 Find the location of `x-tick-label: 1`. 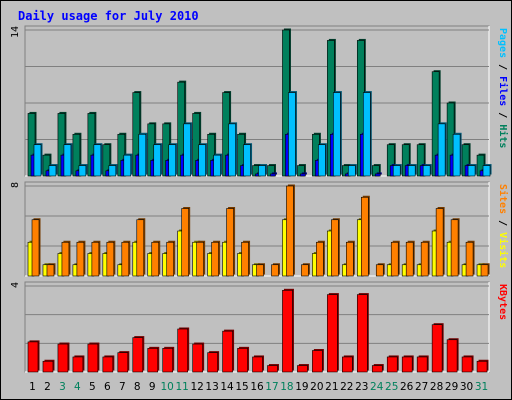

x-tick-label: 1 is located at coordinates (32, 387).